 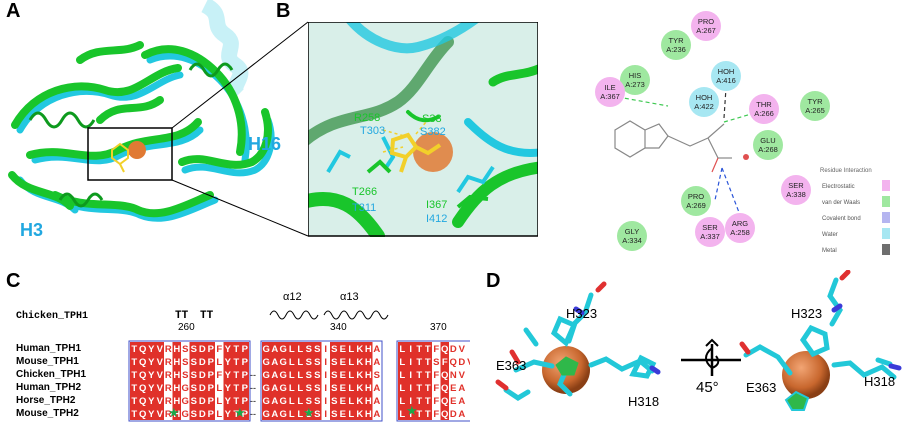 I want to click on svg-text: Metal, so click(x=829, y=251).